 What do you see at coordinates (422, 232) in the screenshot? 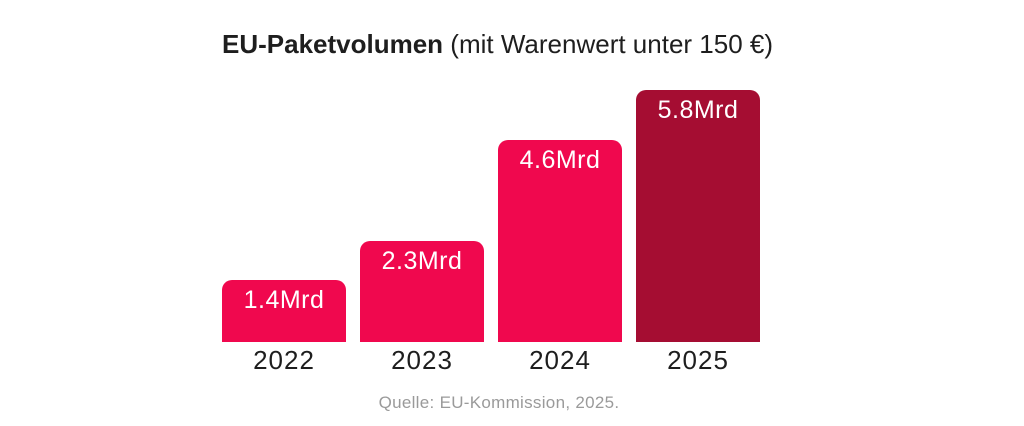
I see `bar-column-2023: 2.3Mrd 2023` at bounding box center [422, 232].